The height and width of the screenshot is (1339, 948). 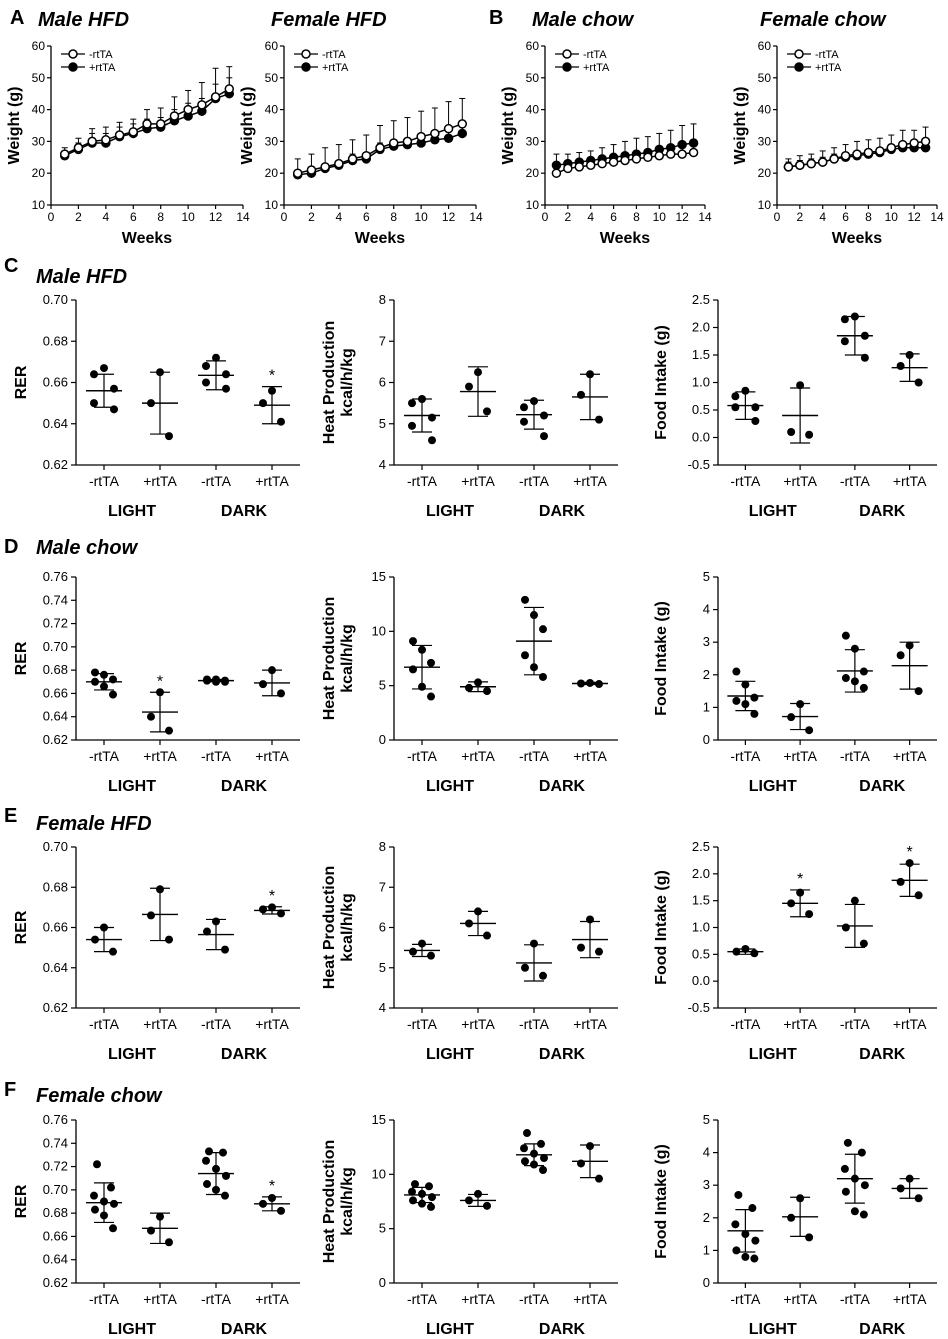 I want to click on series-minus-rtta, so click(x=625, y=161).